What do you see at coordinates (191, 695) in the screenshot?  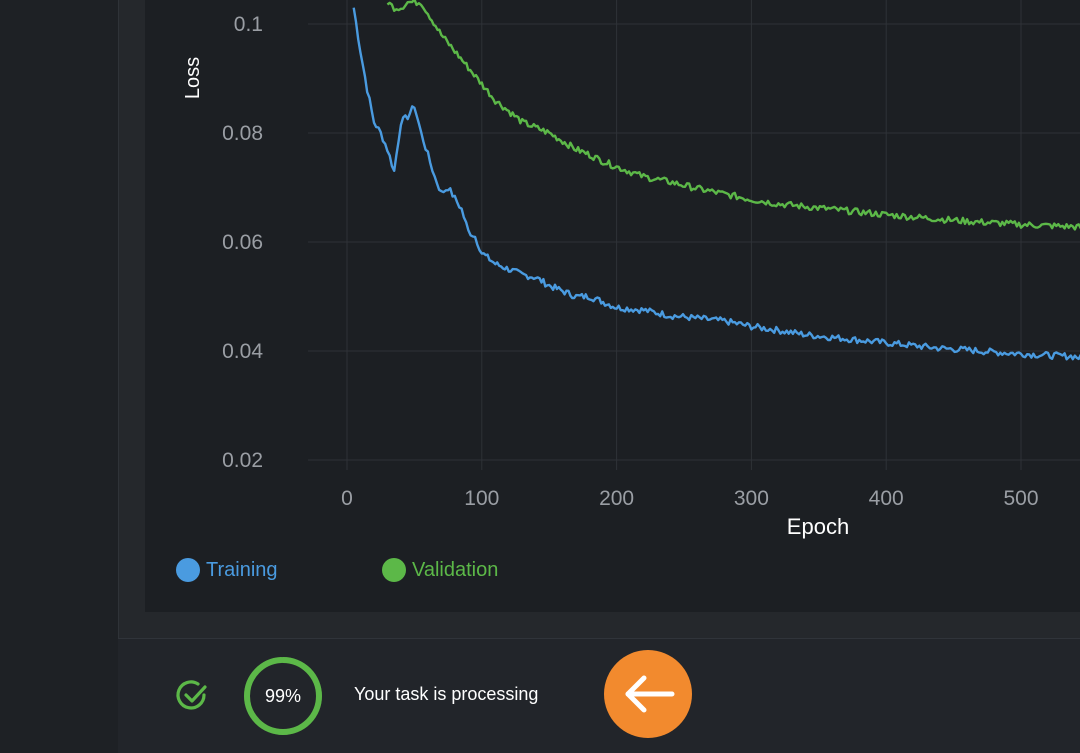 I see `check-circle-icon` at bounding box center [191, 695].